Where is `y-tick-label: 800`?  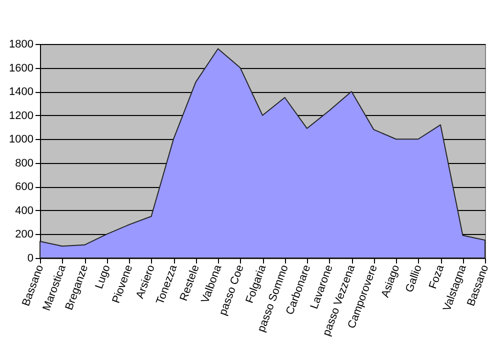
y-tick-label: 800 is located at coordinates (24, 163).